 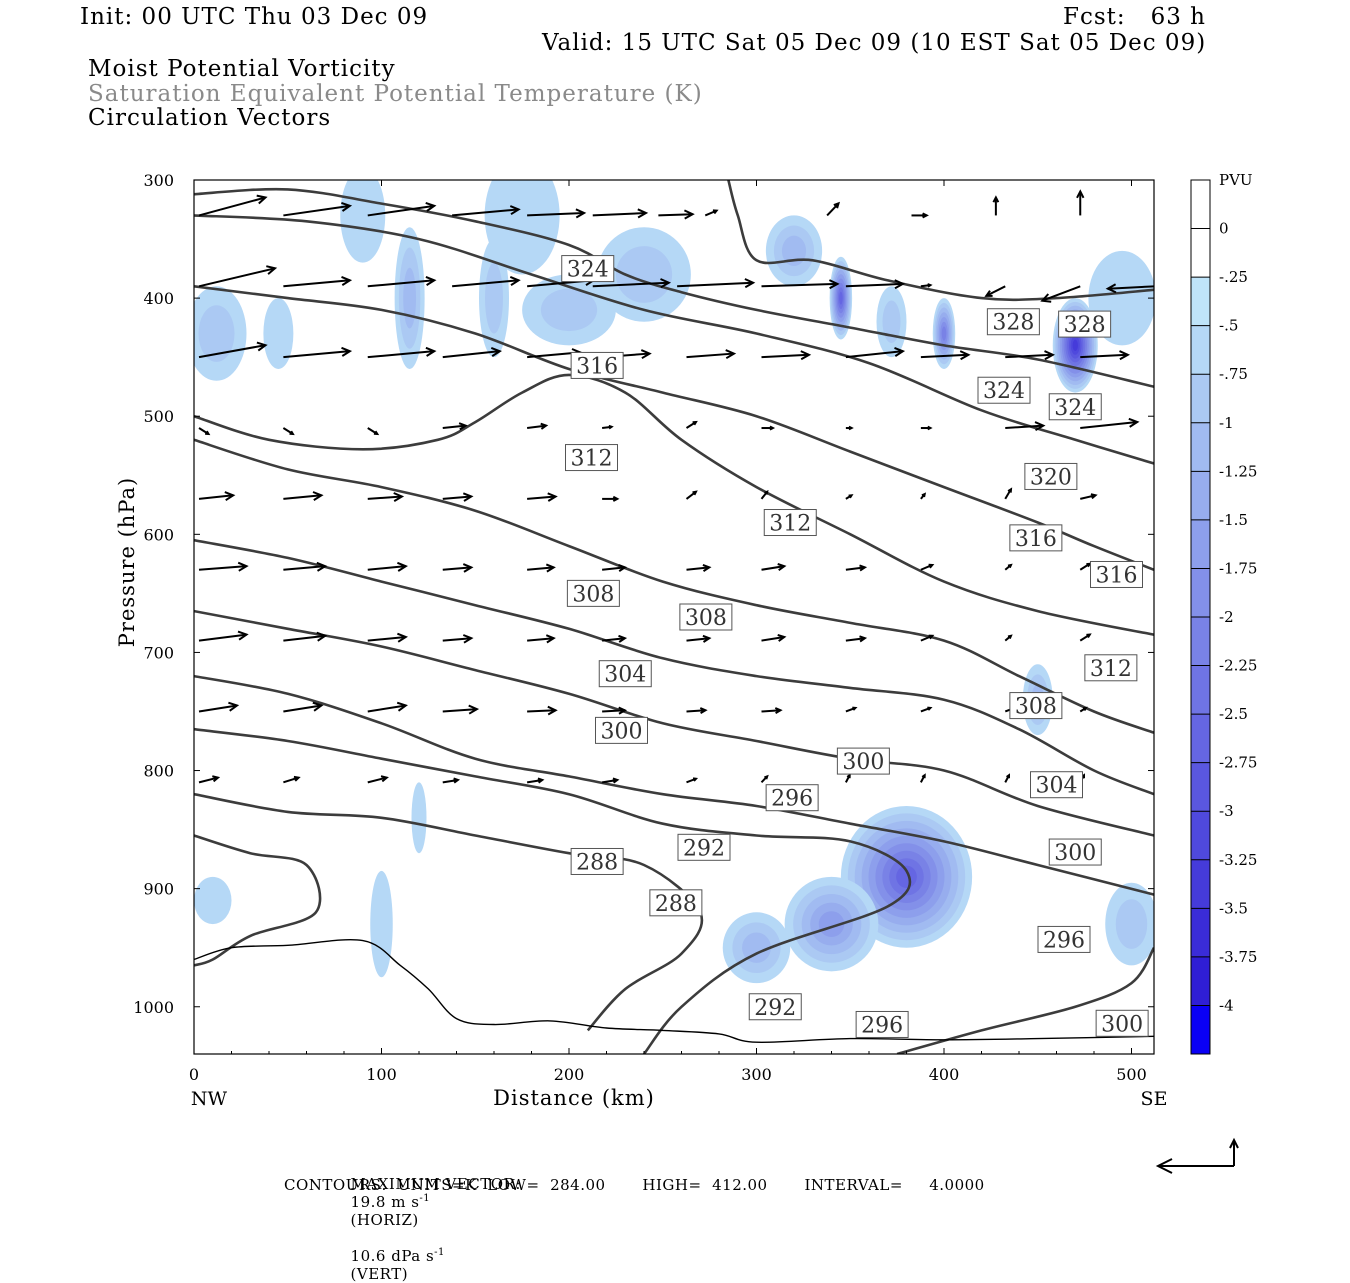 What do you see at coordinates (1064, 939) in the screenshot?
I see `contour-label: 296` at bounding box center [1064, 939].